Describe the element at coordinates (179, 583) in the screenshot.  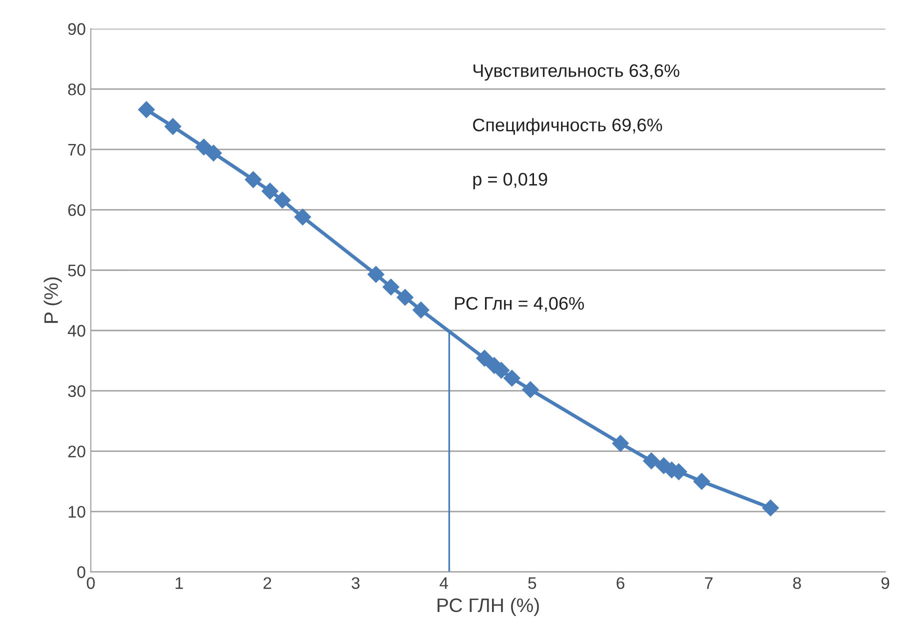
I see `x-tick-label: 1` at that location.